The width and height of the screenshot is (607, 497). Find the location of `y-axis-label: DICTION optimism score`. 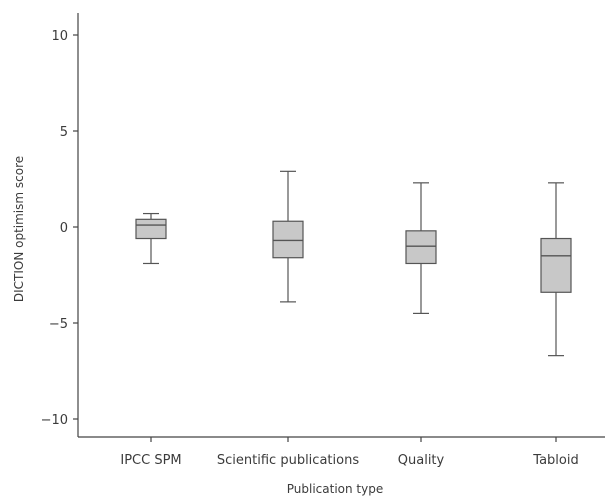

y-axis-label: DICTION optimism score is located at coordinates (19, 229).